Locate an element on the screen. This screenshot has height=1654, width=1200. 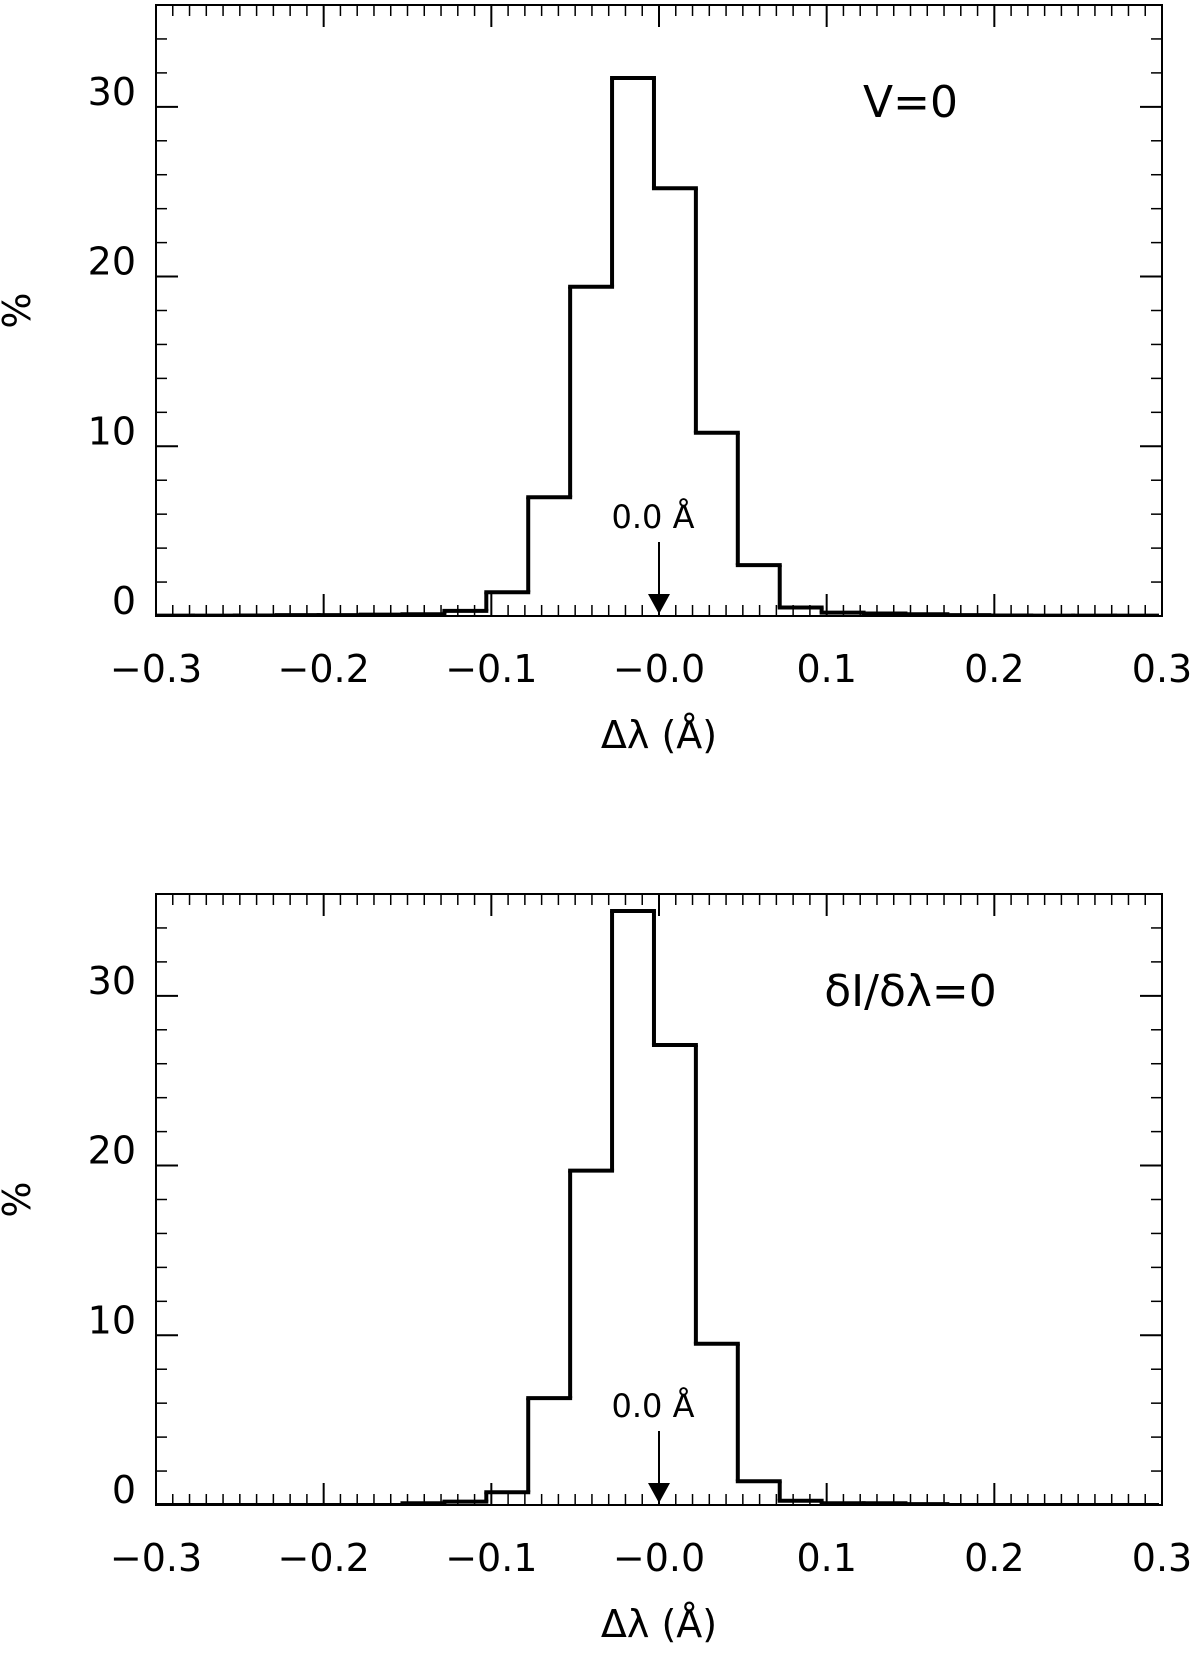
annotation: V=0 is located at coordinates (910, 102).